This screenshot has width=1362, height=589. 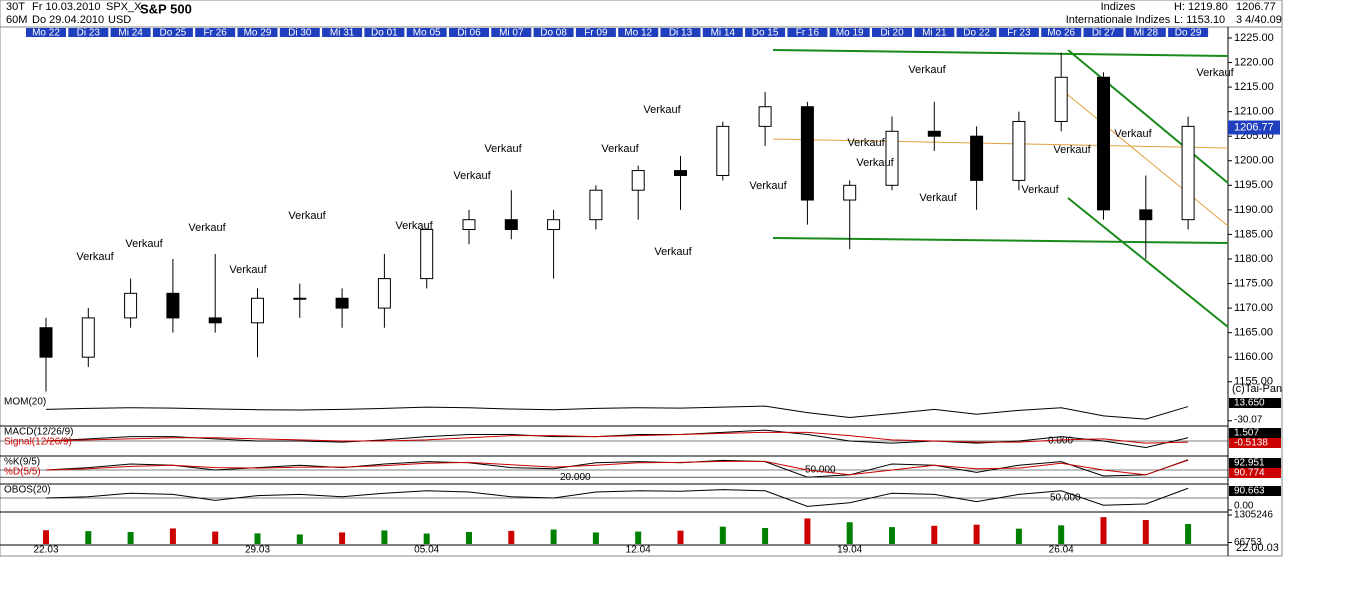 What do you see at coordinates (16, 20) in the screenshot?
I see `interval: 60M` at bounding box center [16, 20].